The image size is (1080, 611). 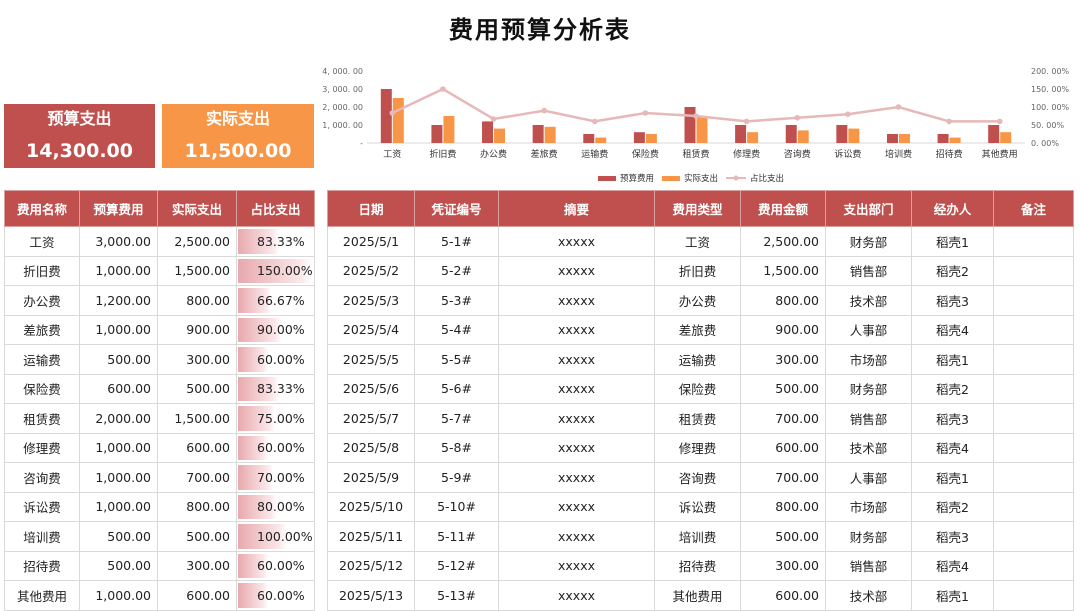 I want to click on cell-ratio: 83.33%, so click(x=275, y=241).